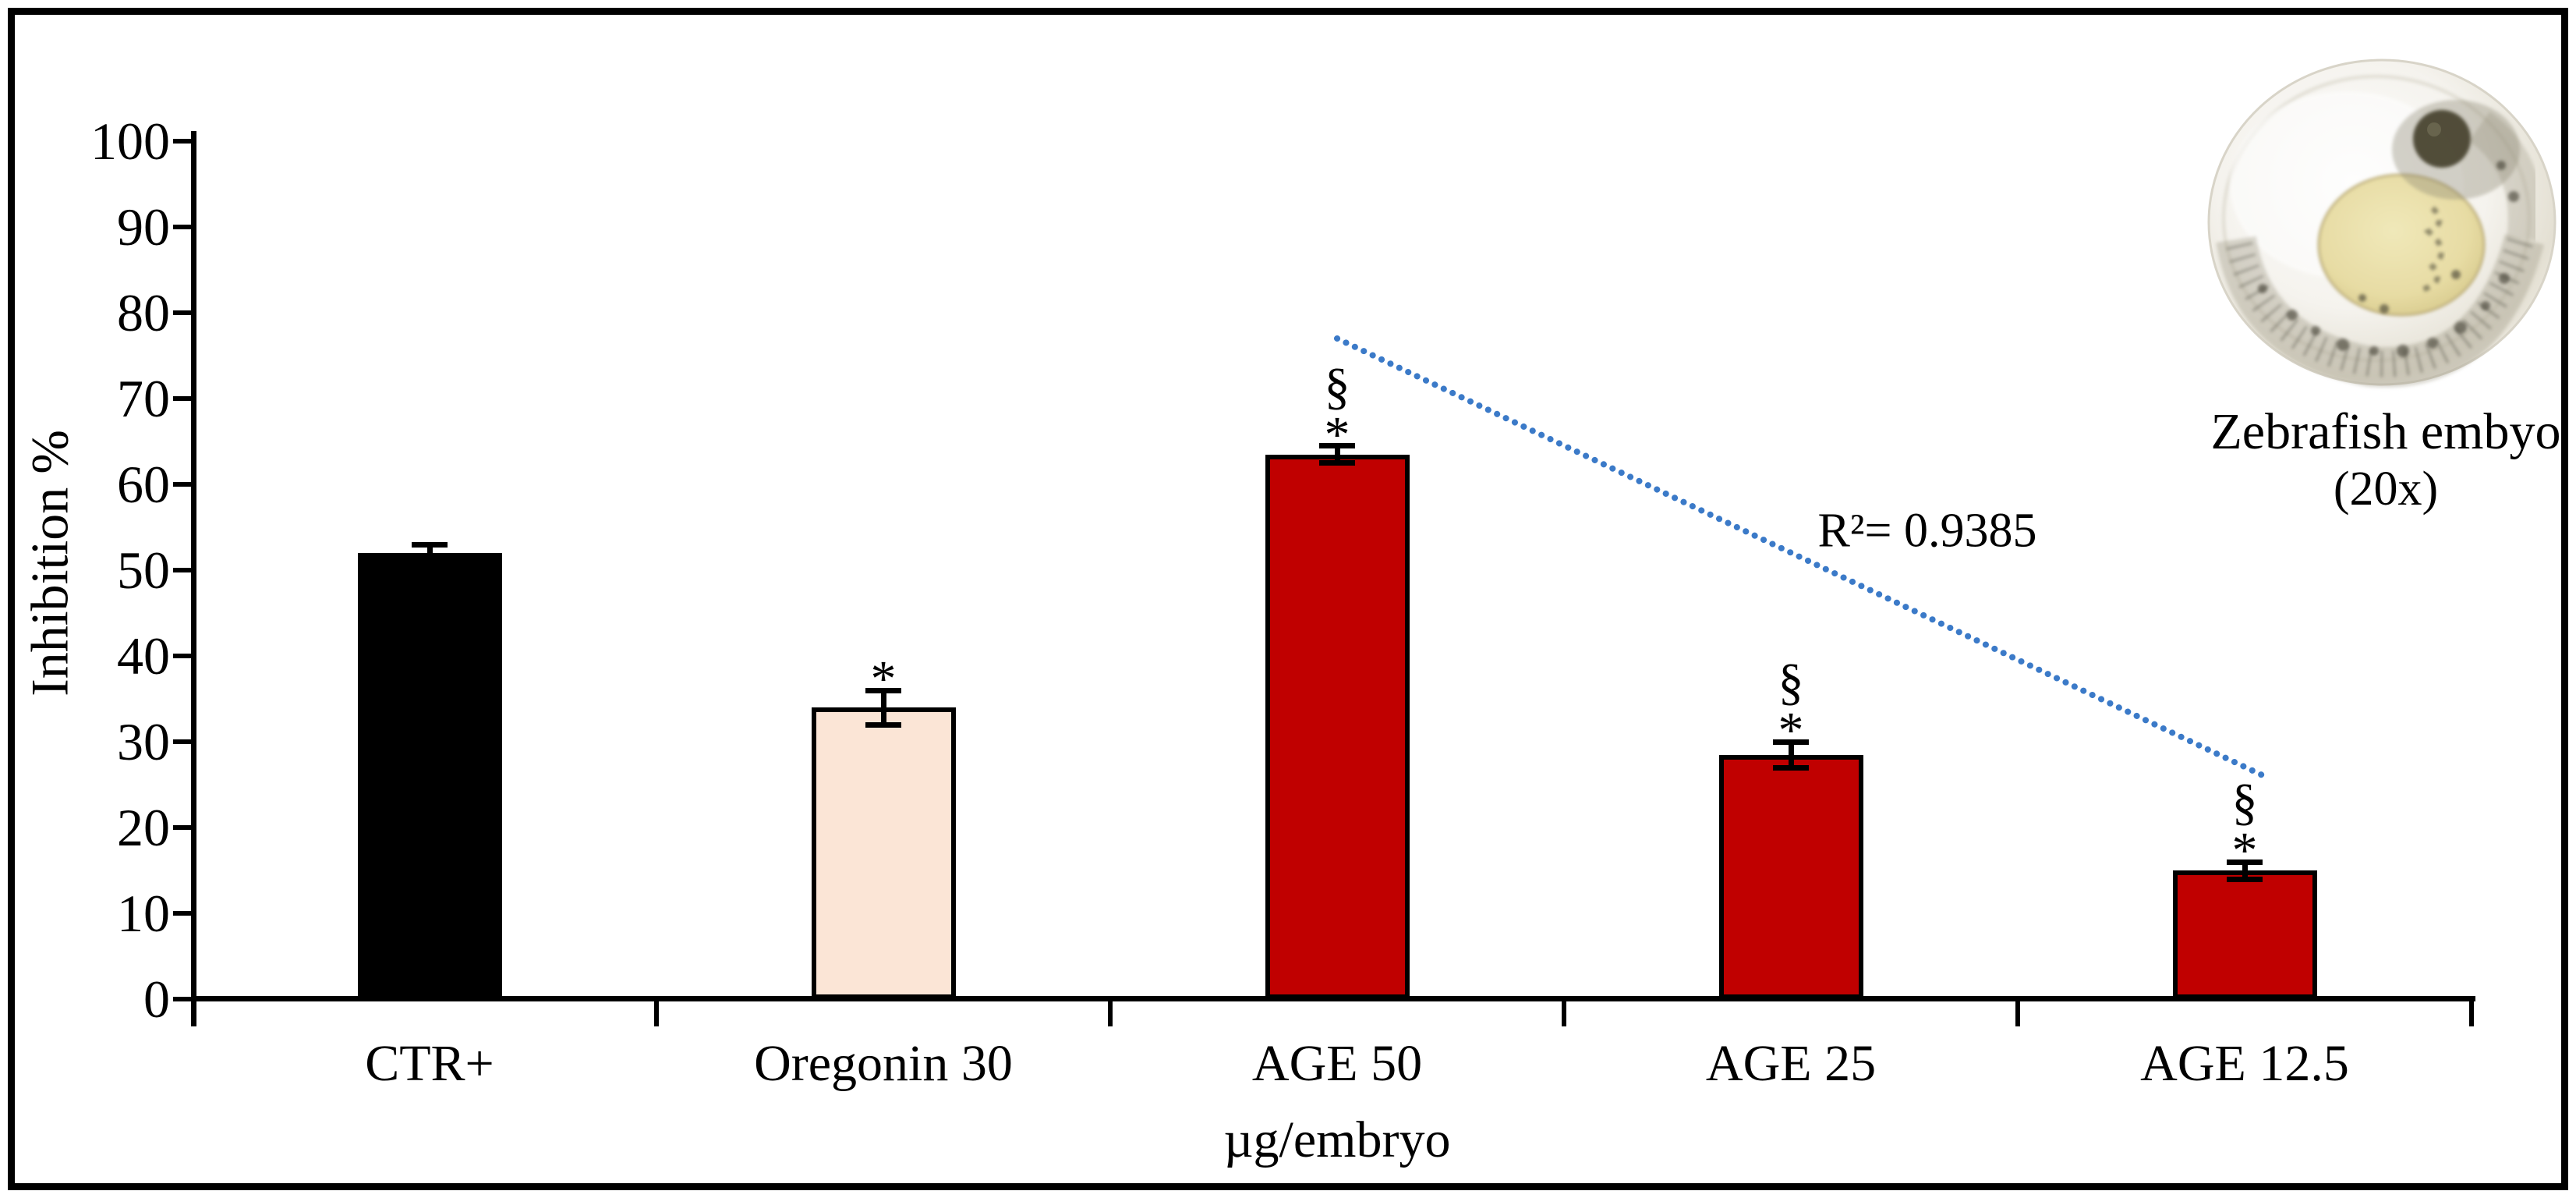  What do you see at coordinates (143, 398) in the screenshot?
I see `y-tick-label: 70` at bounding box center [143, 398].